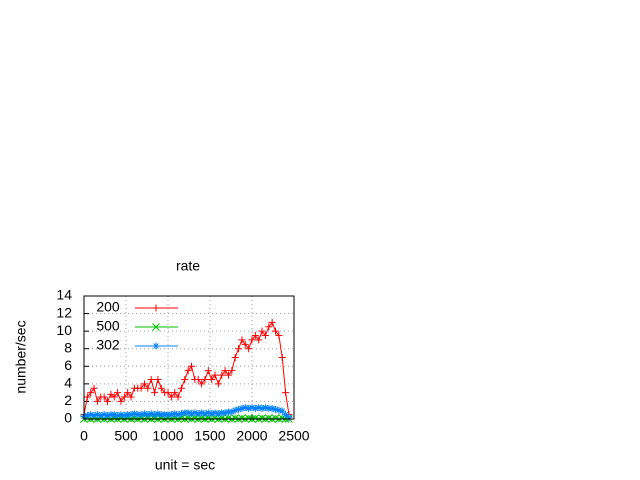 Image resolution: width=640 pixels, height=480 pixels. I want to click on y-tick-label: 10, so click(64, 330).